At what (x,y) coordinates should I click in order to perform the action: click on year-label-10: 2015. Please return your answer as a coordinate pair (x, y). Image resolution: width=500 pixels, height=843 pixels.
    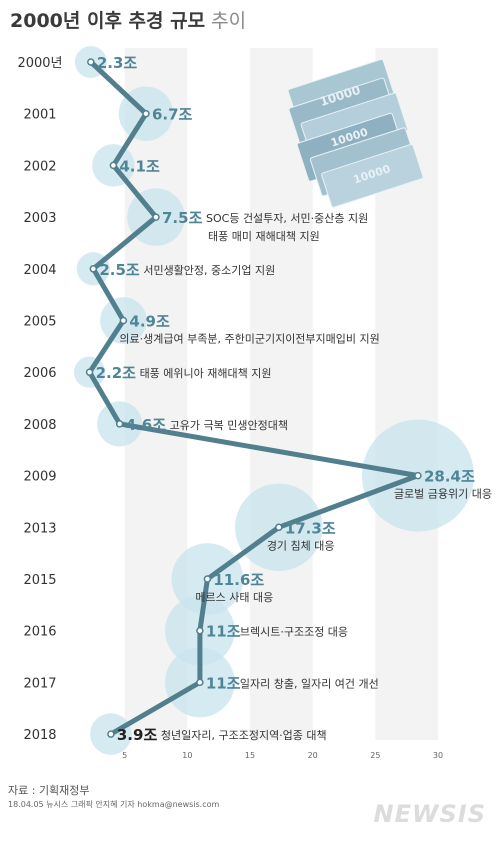
    Looking at the image, I should click on (39, 580).